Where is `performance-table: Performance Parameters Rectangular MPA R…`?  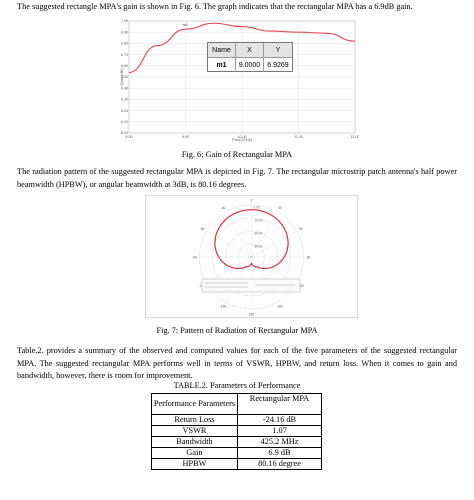 performance-table: Performance Parameters Rectangular MPA R… is located at coordinates (236, 431).